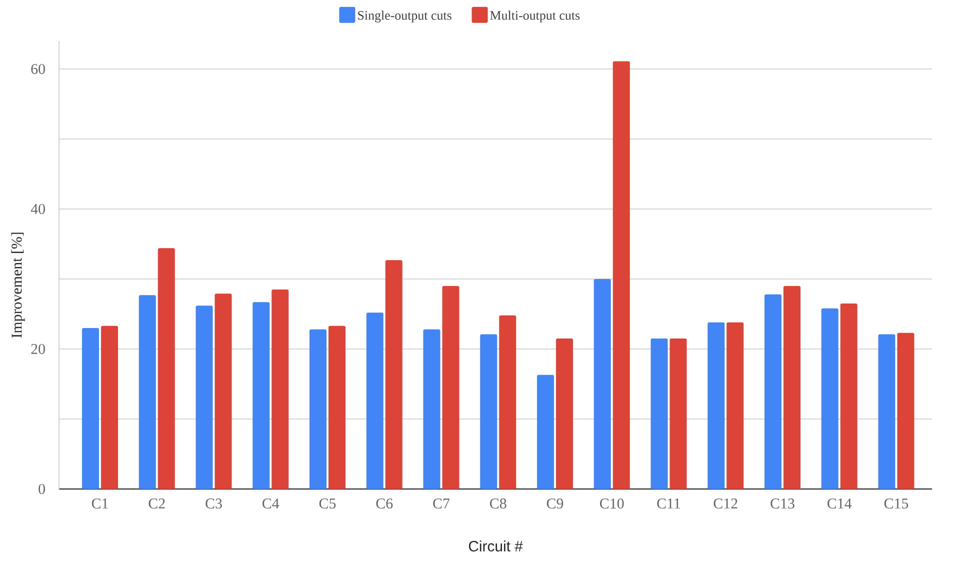 The height and width of the screenshot is (585, 973). What do you see at coordinates (405, 16) in the screenshot?
I see `legend-label: Single-output cuts` at bounding box center [405, 16].